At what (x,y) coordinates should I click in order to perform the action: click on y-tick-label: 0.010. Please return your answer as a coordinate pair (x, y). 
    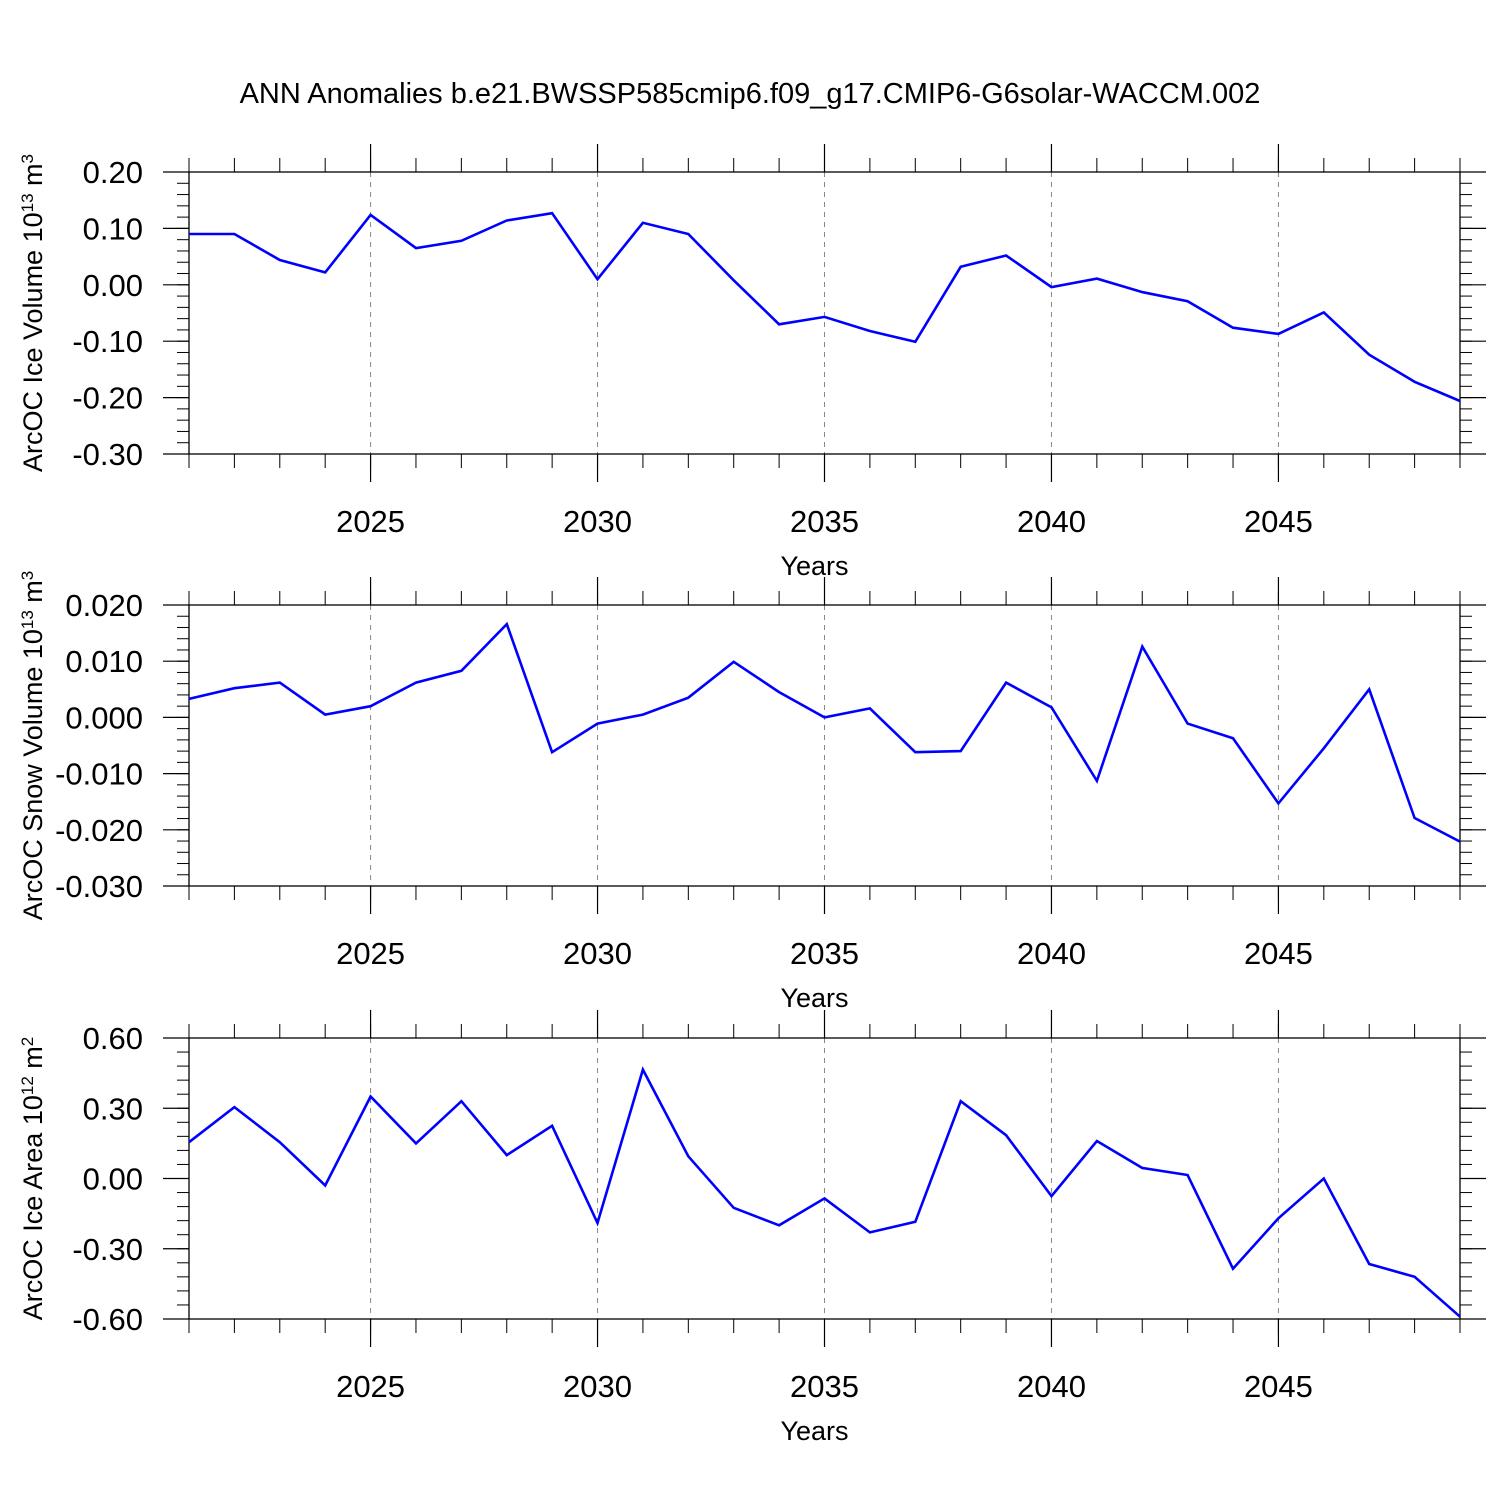
    Looking at the image, I should click on (104, 661).